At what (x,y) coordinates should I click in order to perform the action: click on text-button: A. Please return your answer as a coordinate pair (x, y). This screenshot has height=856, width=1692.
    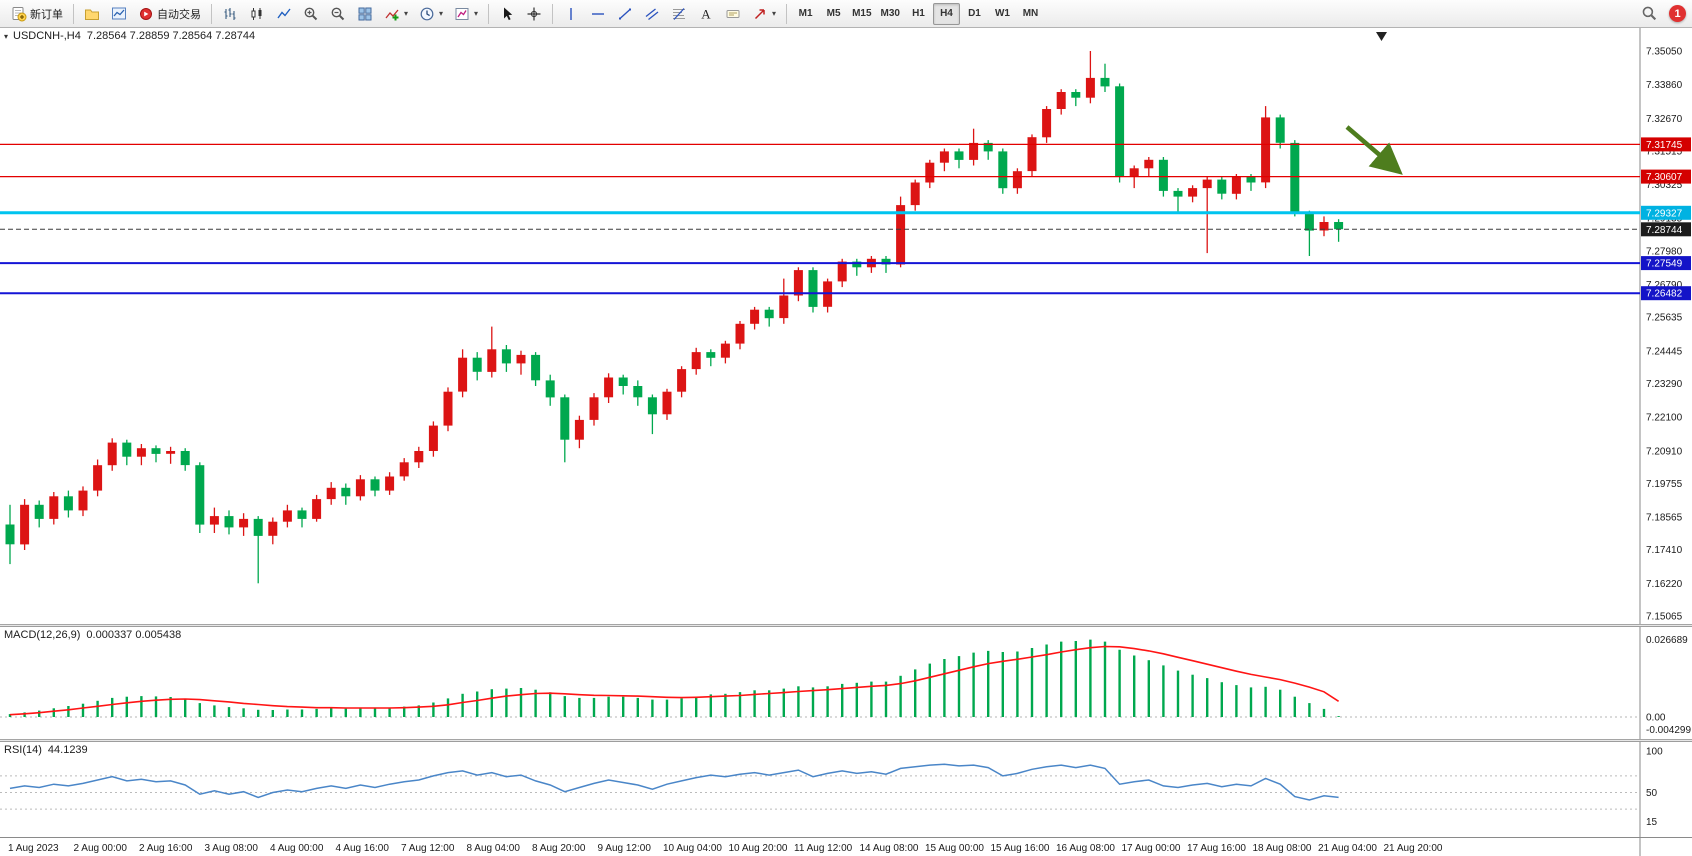
    Looking at the image, I should click on (706, 14).